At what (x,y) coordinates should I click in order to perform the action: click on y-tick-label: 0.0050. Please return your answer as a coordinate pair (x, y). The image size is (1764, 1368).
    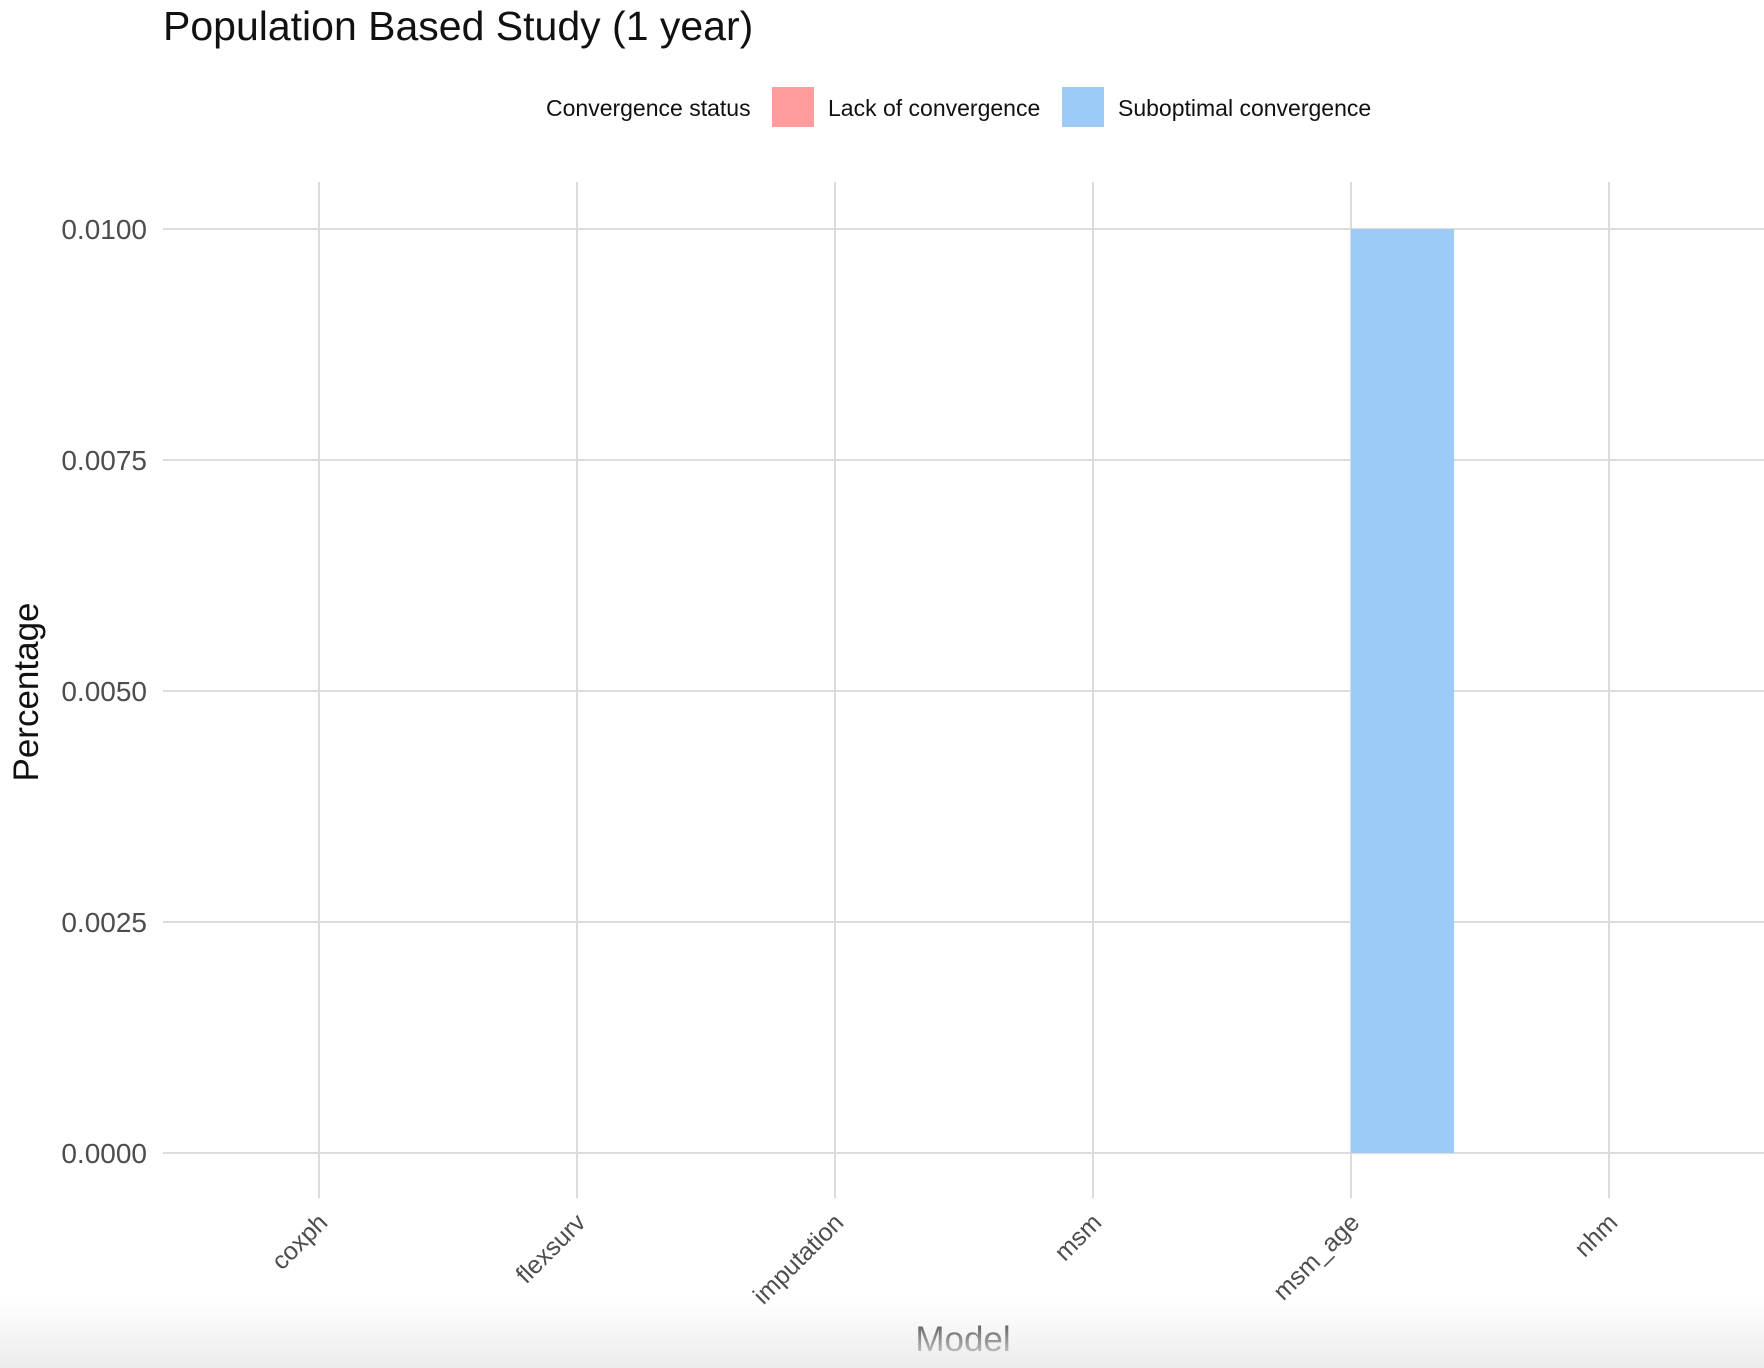
    Looking at the image, I should click on (104, 691).